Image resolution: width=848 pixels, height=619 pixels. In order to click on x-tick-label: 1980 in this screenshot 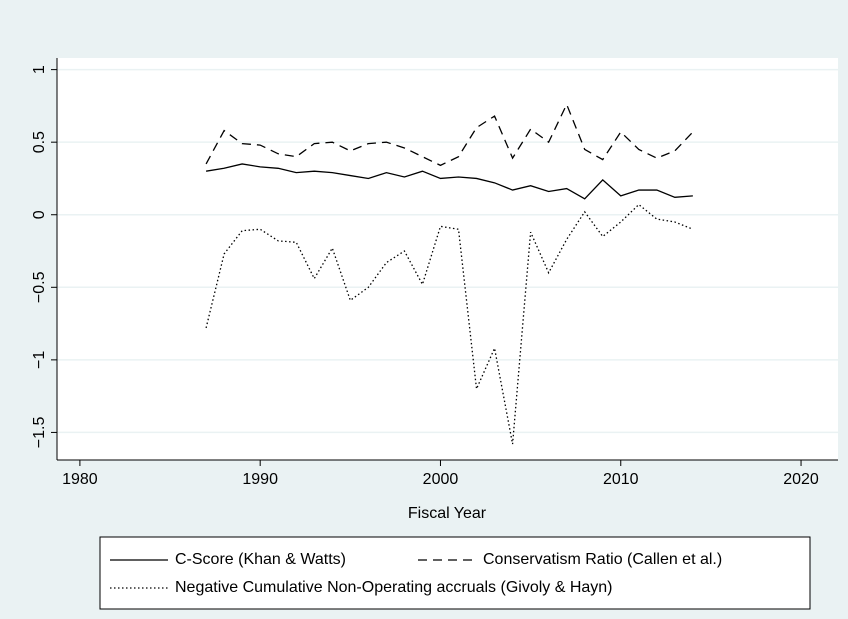, I will do `click(80, 479)`.